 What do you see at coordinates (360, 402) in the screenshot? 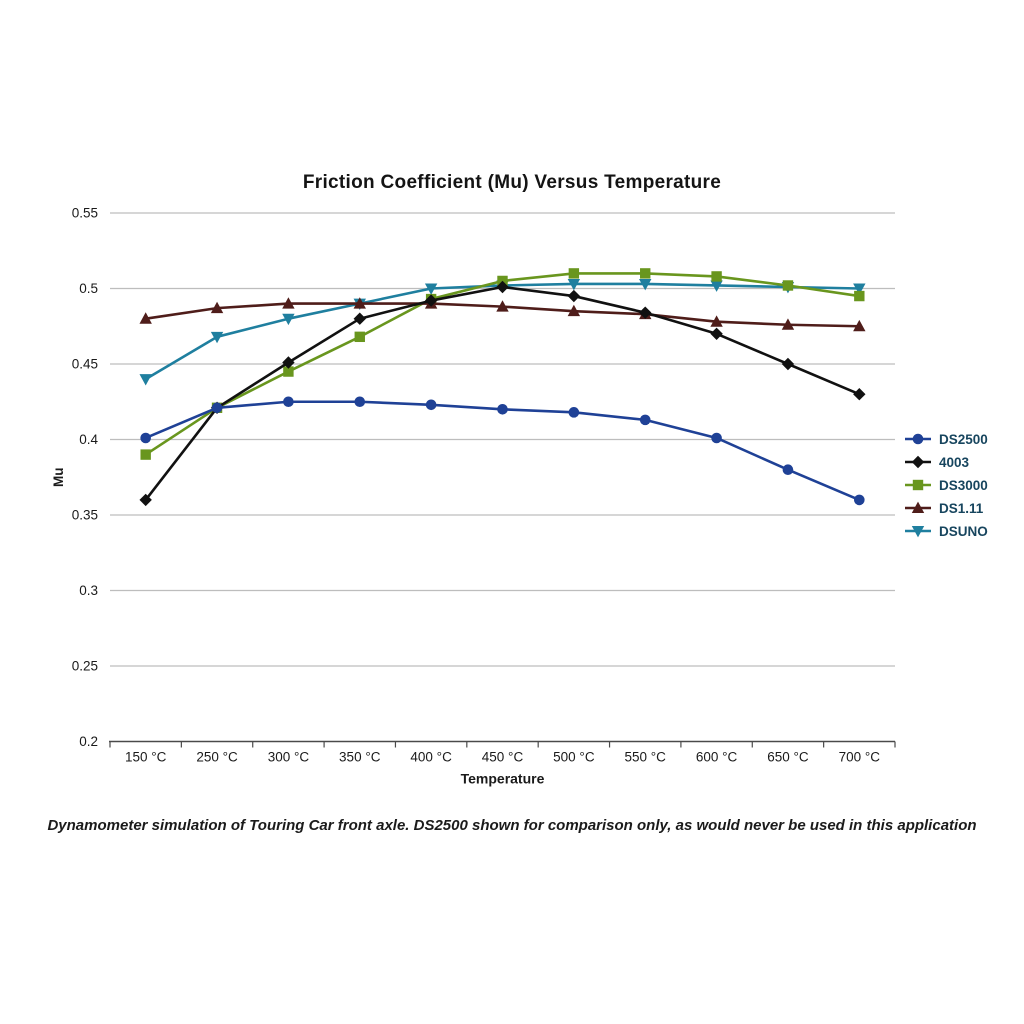
I see `marker-DS2500-350 °C` at bounding box center [360, 402].